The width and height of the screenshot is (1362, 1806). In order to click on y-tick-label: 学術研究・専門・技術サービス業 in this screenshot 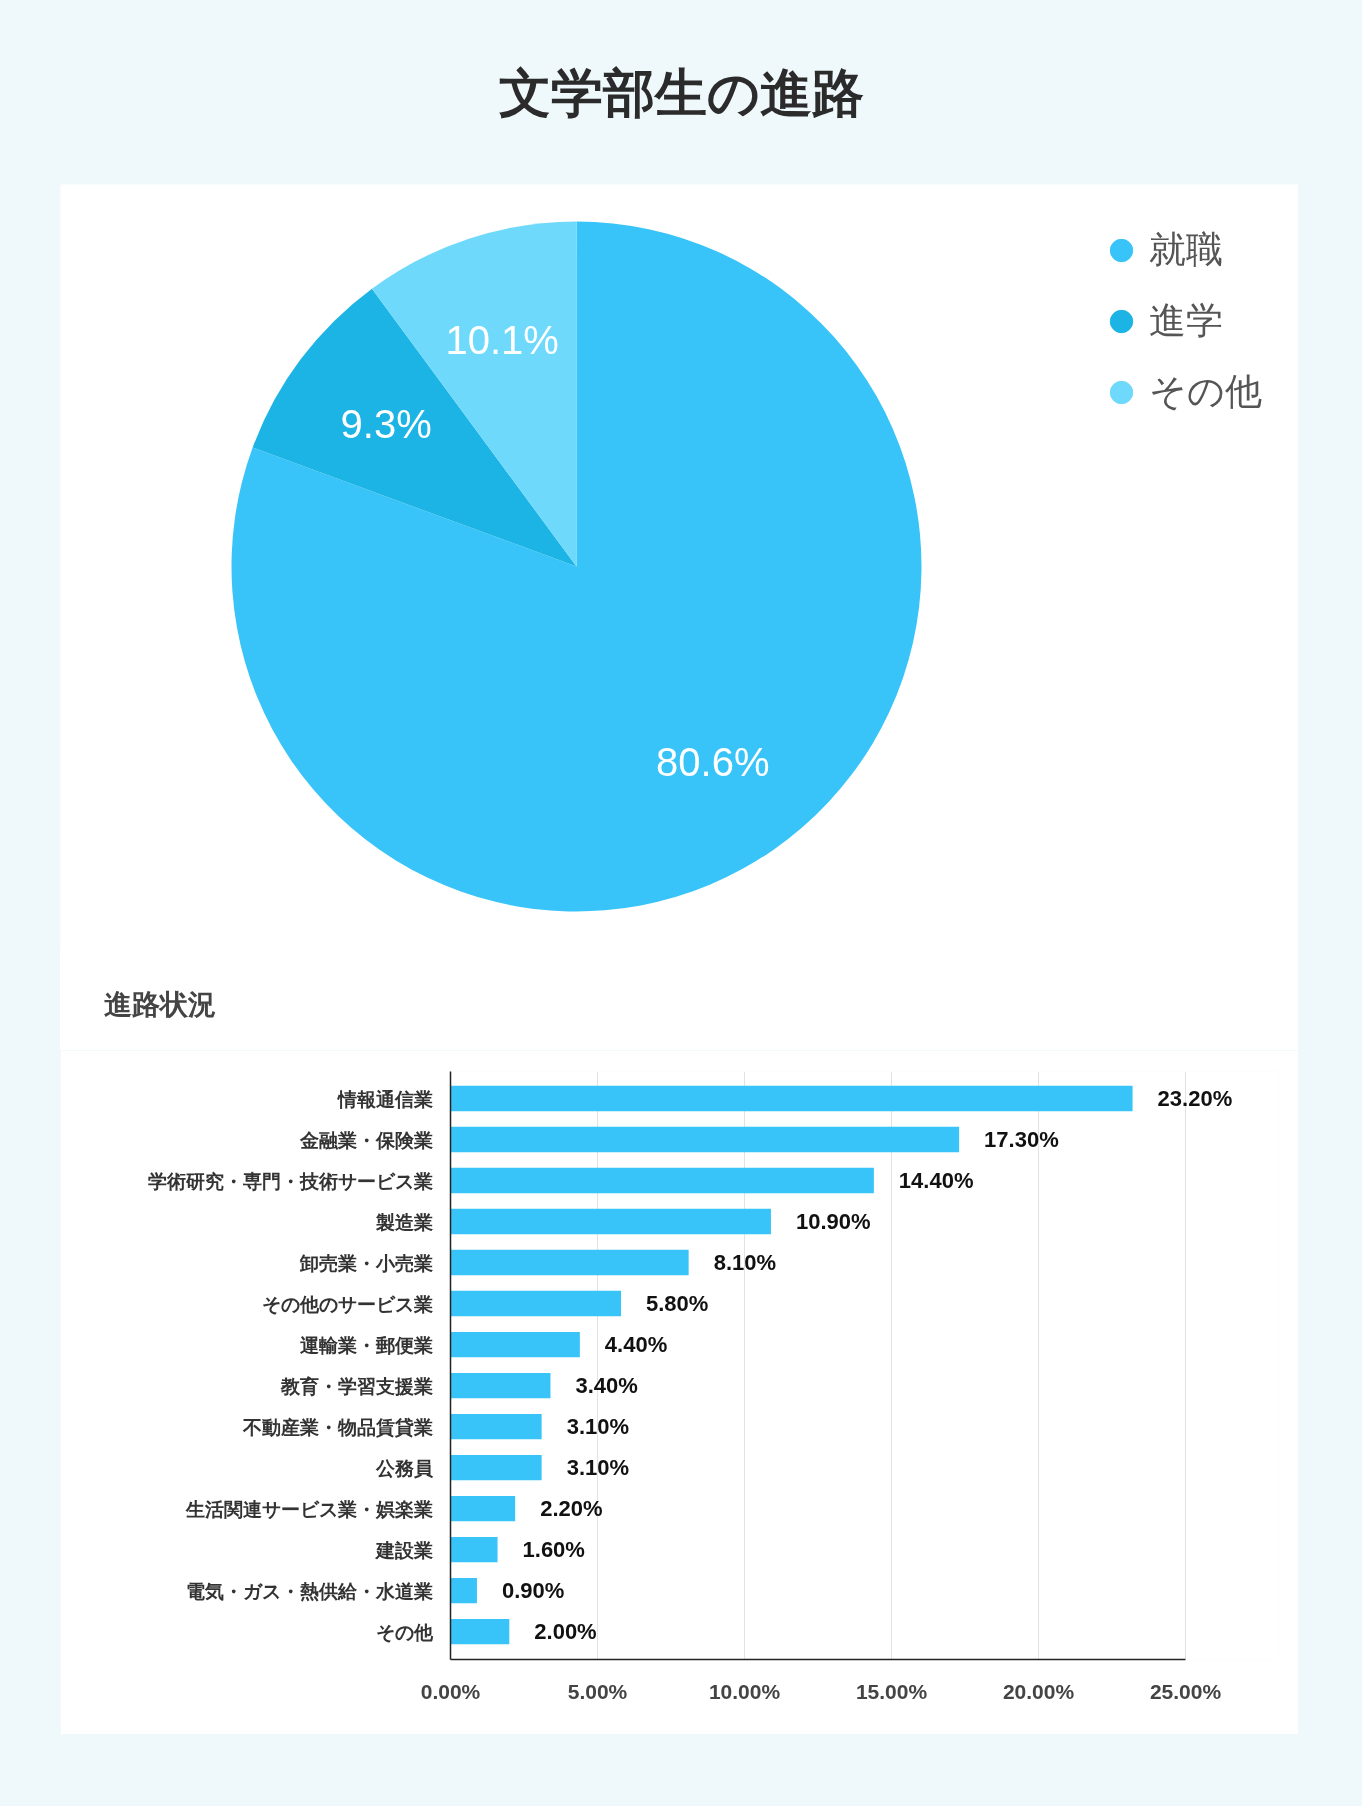, I will do `click(290, 1180)`.